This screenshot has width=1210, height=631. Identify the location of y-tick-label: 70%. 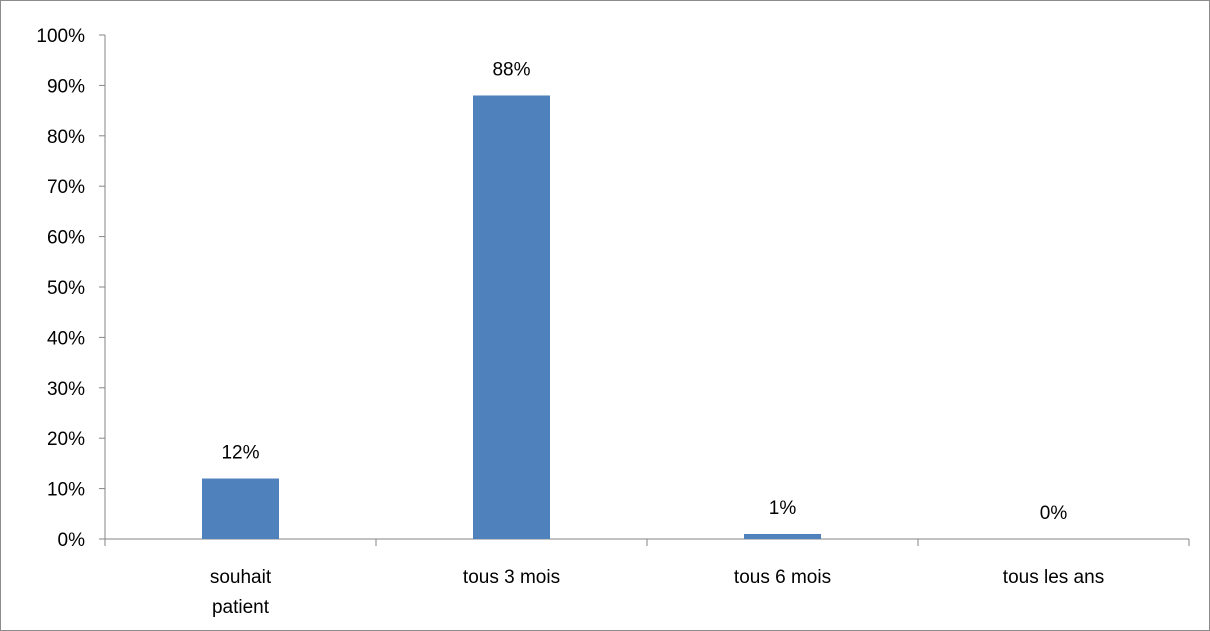
(66, 187).